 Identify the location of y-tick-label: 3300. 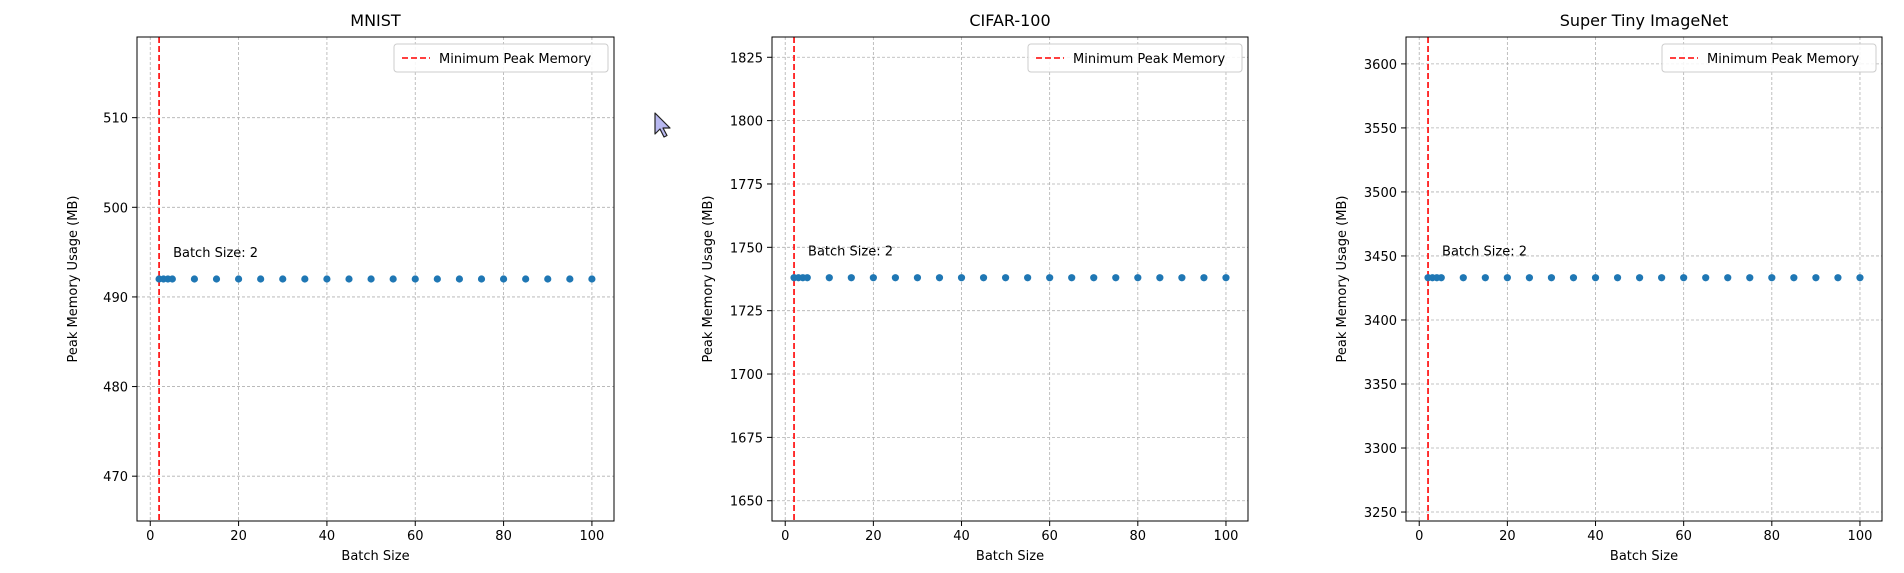
(1380, 449).